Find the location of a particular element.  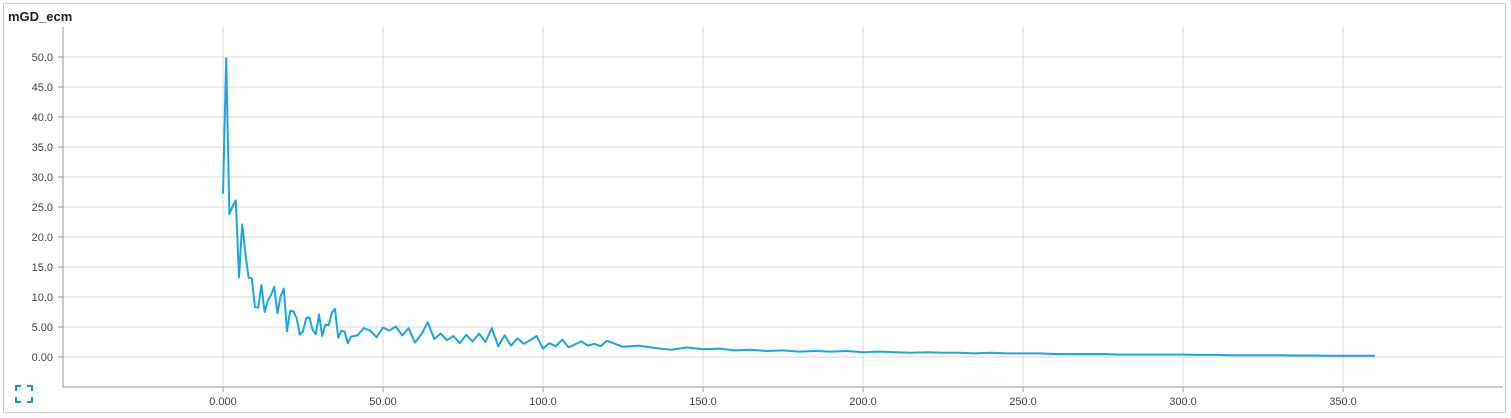

x-tick-label: 0.000 is located at coordinates (223, 402).